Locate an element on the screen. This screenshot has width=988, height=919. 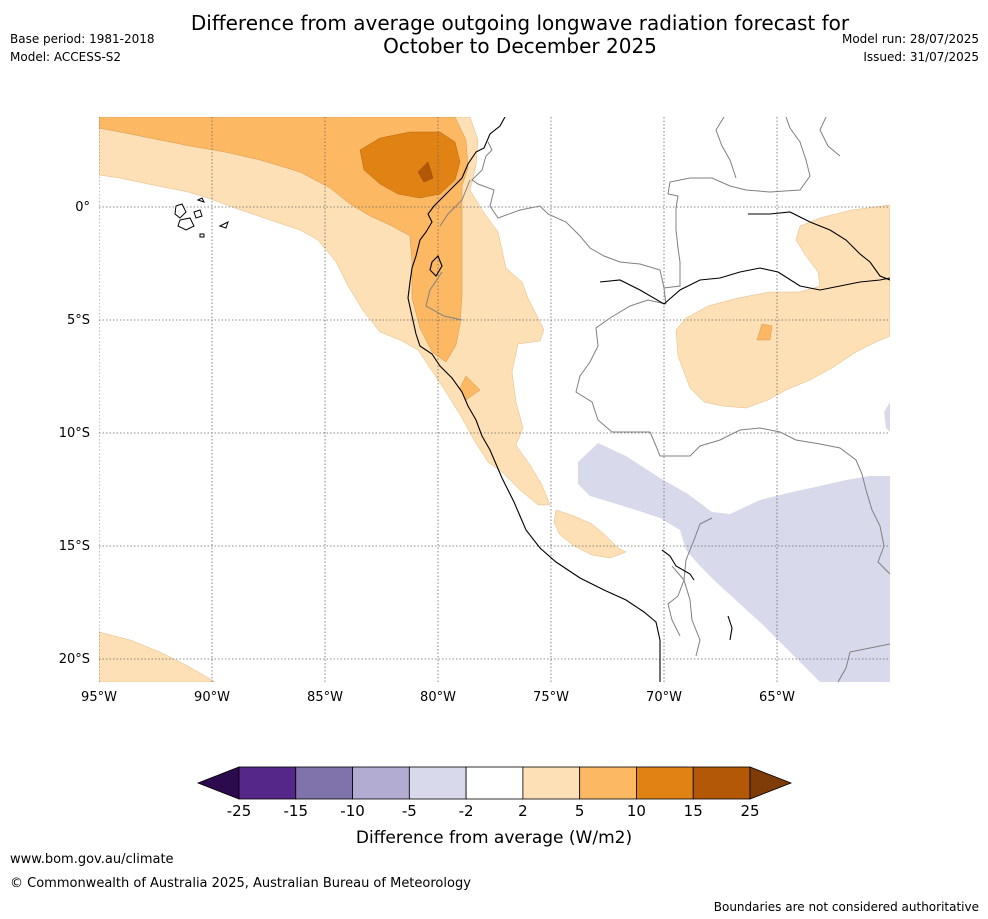
lon-label-80w: 80°W is located at coordinates (438, 697).